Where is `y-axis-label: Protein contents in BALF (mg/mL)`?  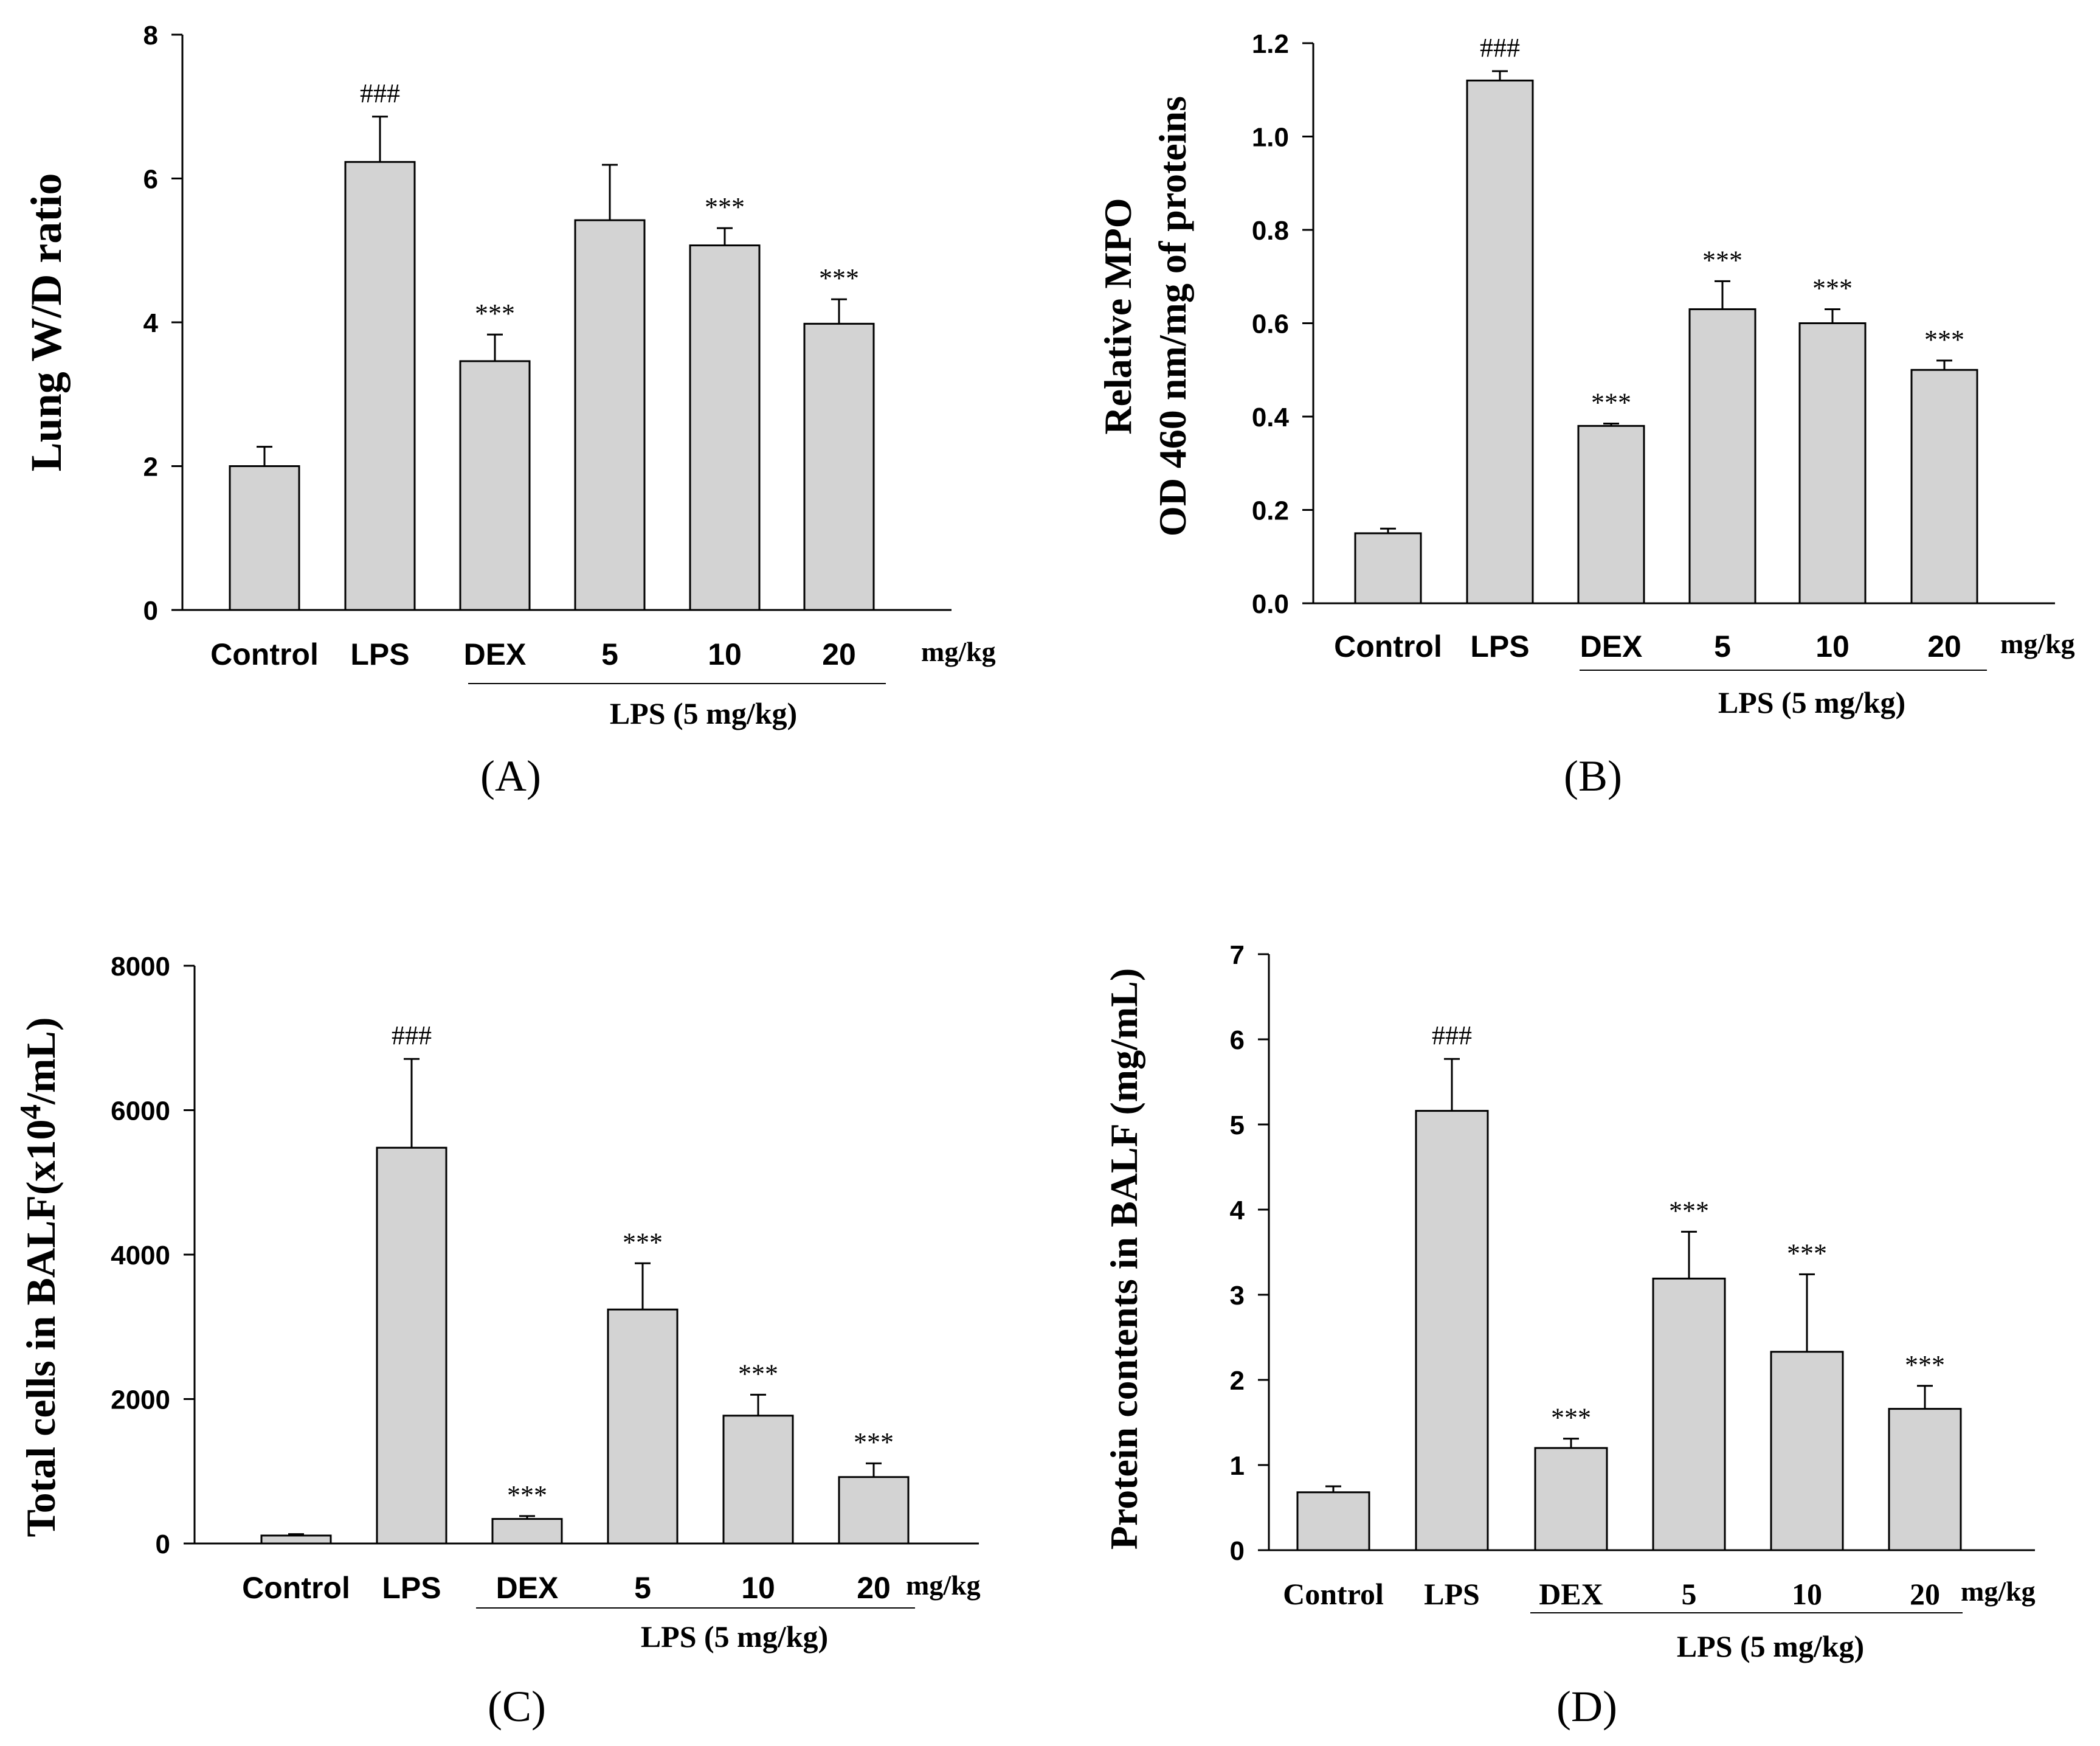 y-axis-label: Protein contents in BALF (mg/mL) is located at coordinates (1123, 1259).